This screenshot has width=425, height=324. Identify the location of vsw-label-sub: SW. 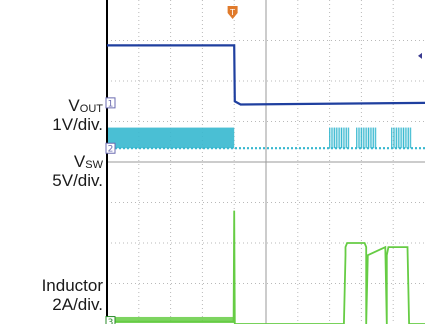
(94, 165).